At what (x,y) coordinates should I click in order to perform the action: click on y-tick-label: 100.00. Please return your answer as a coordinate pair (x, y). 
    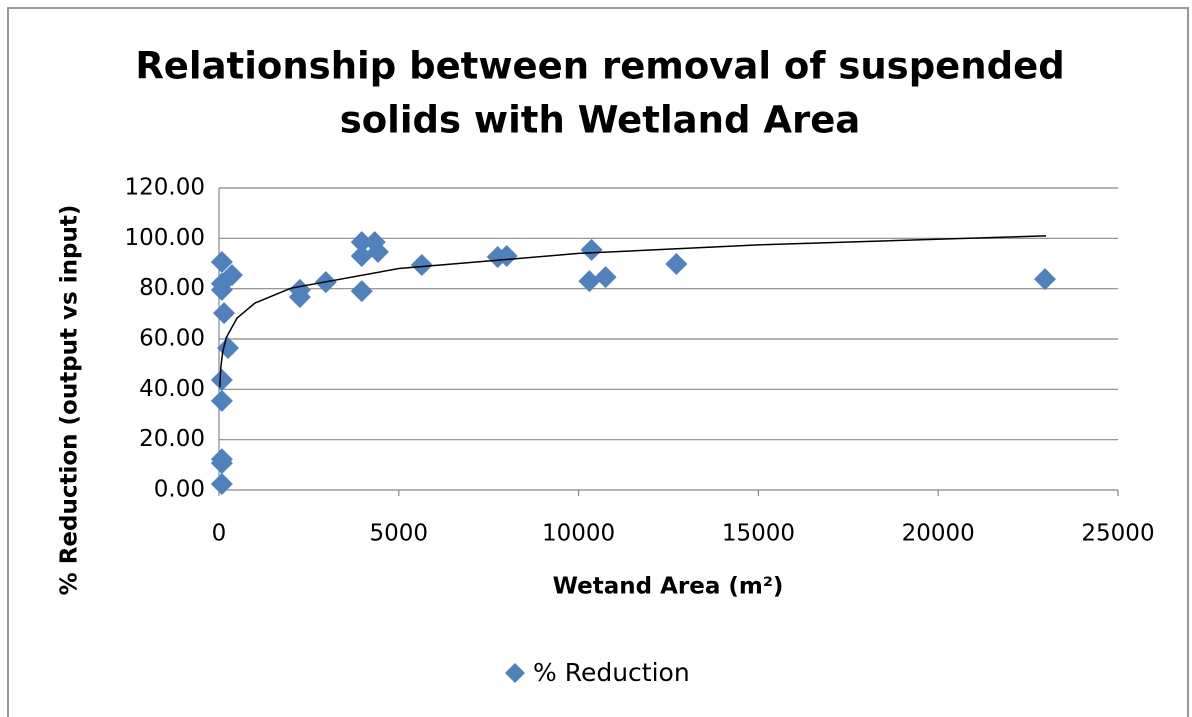
    Looking at the image, I should click on (165, 238).